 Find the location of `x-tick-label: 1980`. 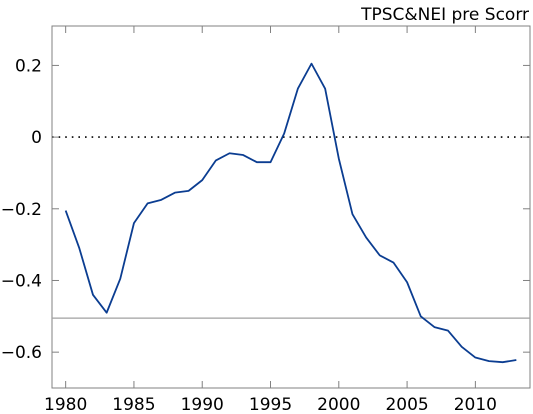

x-tick-label: 1980 is located at coordinates (65, 404).